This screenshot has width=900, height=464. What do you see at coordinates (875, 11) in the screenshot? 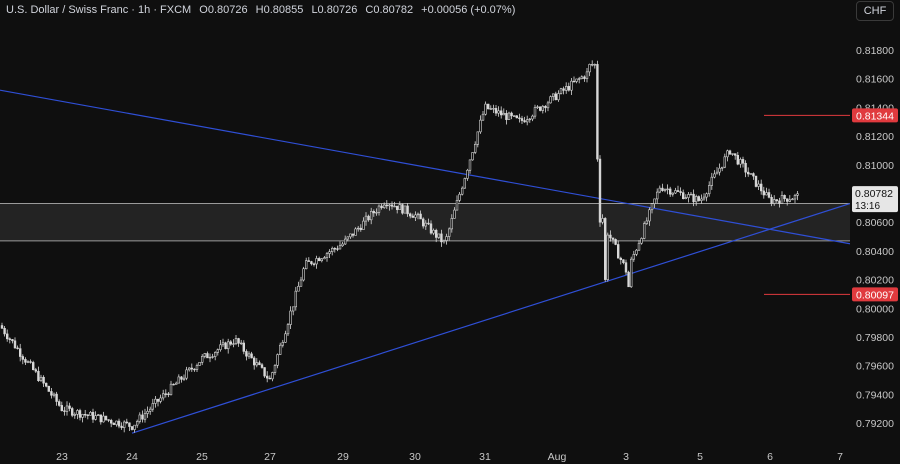
I see `currency-button: CHF` at bounding box center [875, 11].